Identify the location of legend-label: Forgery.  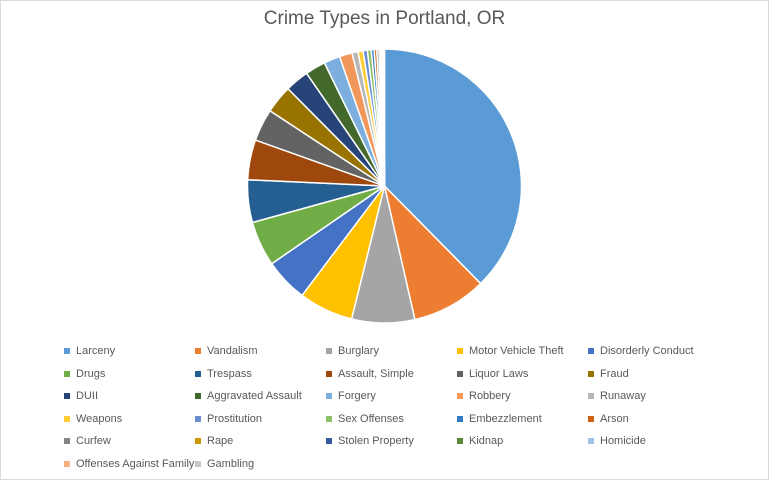
(357, 396).